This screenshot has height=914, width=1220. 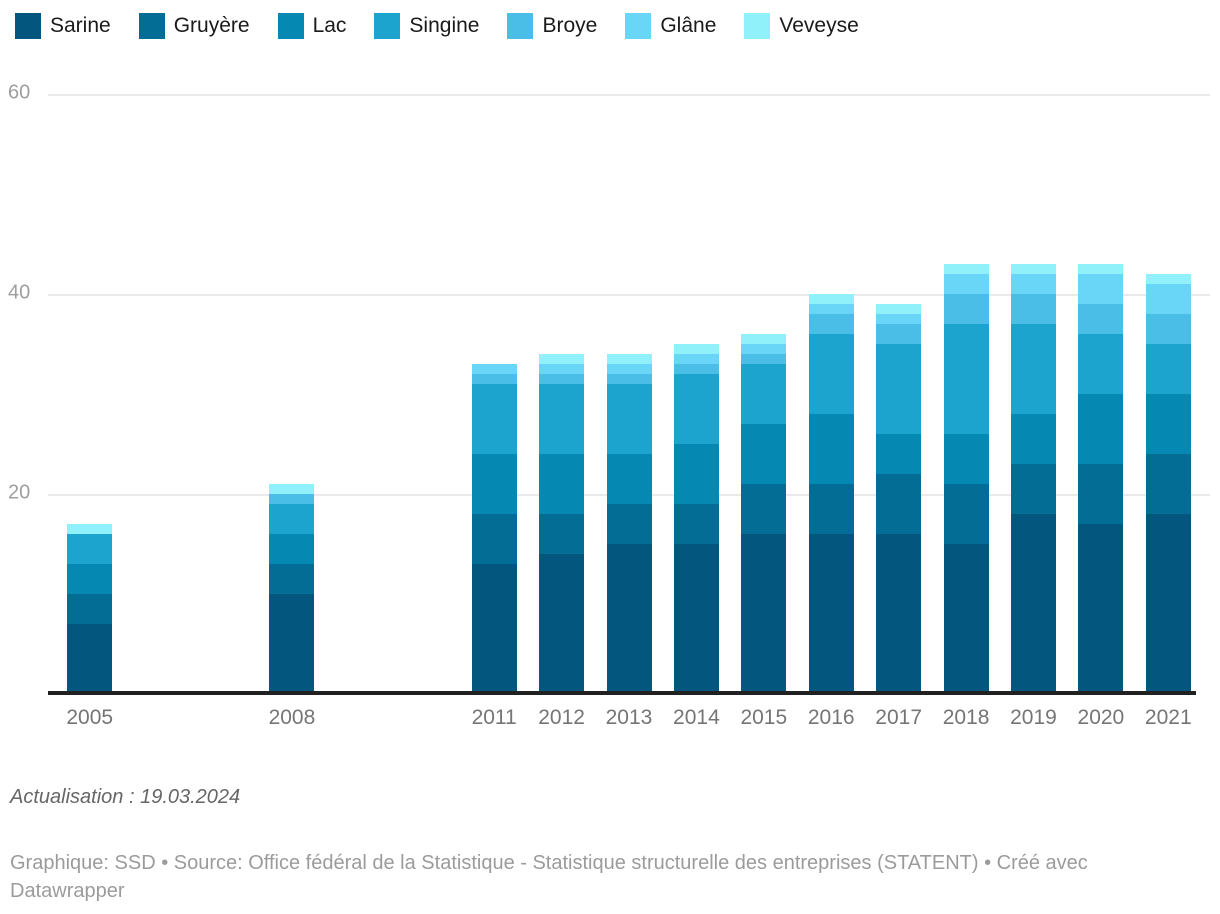 What do you see at coordinates (1033, 489) in the screenshot?
I see `bar-segment-gruyère-2019` at bounding box center [1033, 489].